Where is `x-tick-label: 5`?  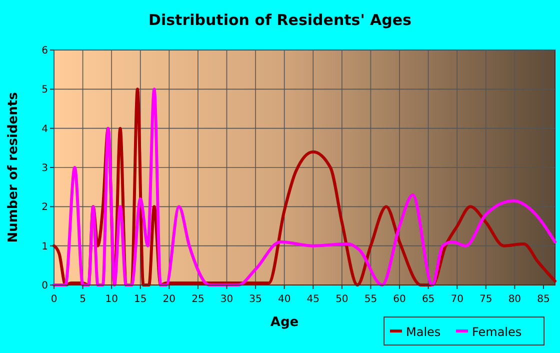
x-tick-label: 5 is located at coordinates (83, 299).